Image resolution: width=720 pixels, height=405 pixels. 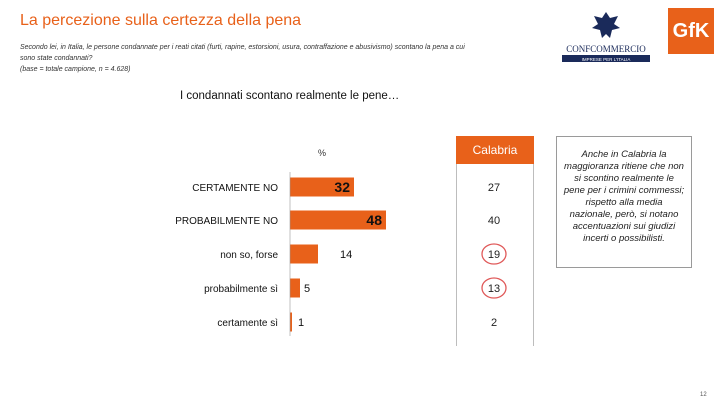 I want to click on region-column-header: Calabria, so click(x=495, y=150).